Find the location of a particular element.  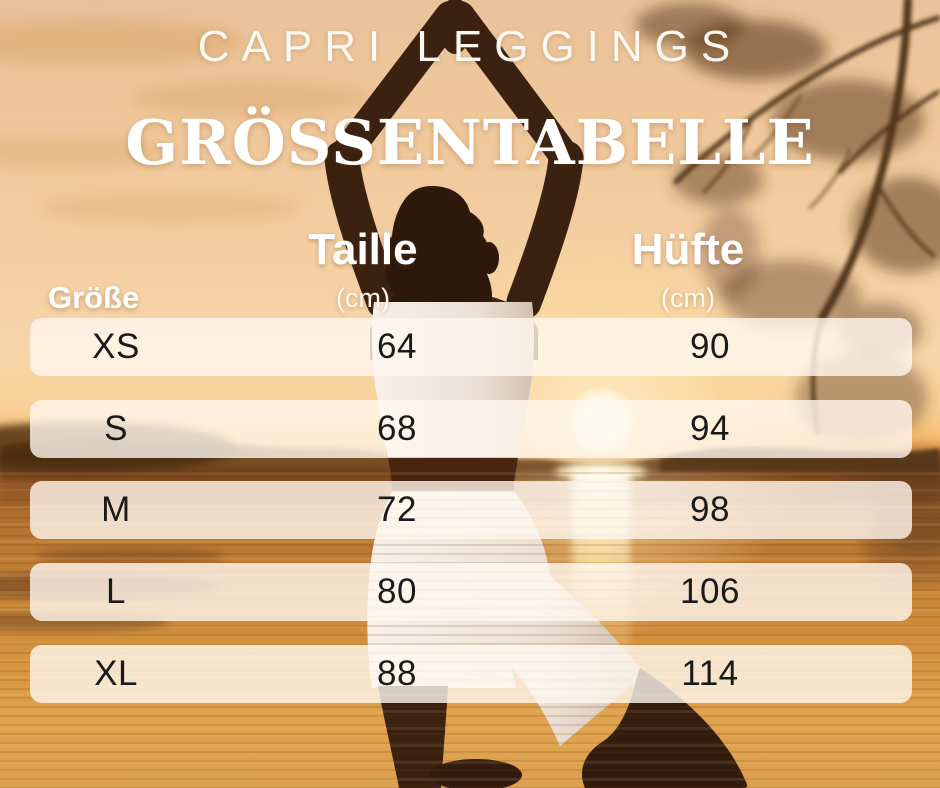

page-title: GRÖSSENTABELLE is located at coordinates (470, 142).